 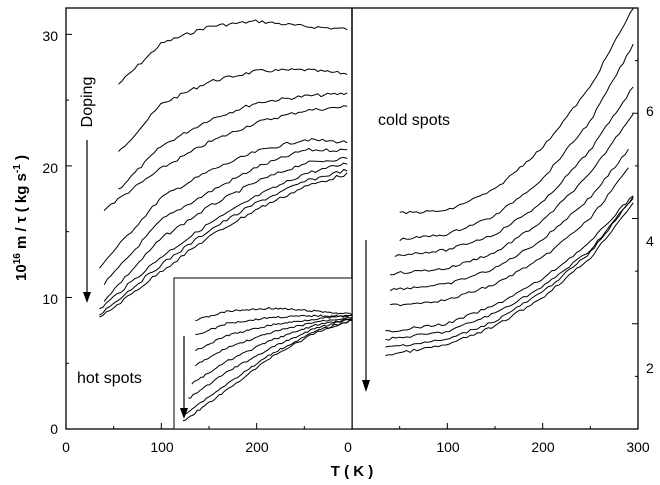 I want to click on right-ytick-label: 6, so click(x=650, y=111).